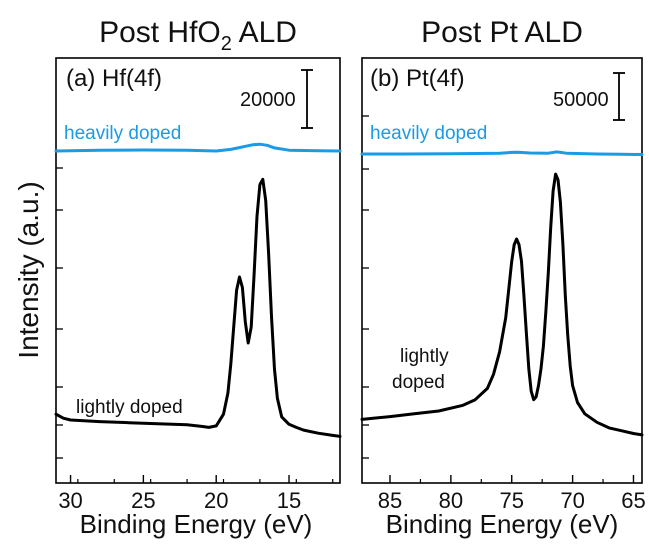 Image resolution: width=649 pixels, height=545 pixels. Describe the element at coordinates (418, 382) in the screenshot. I see `panel-b-light-label-line2: doped` at that location.